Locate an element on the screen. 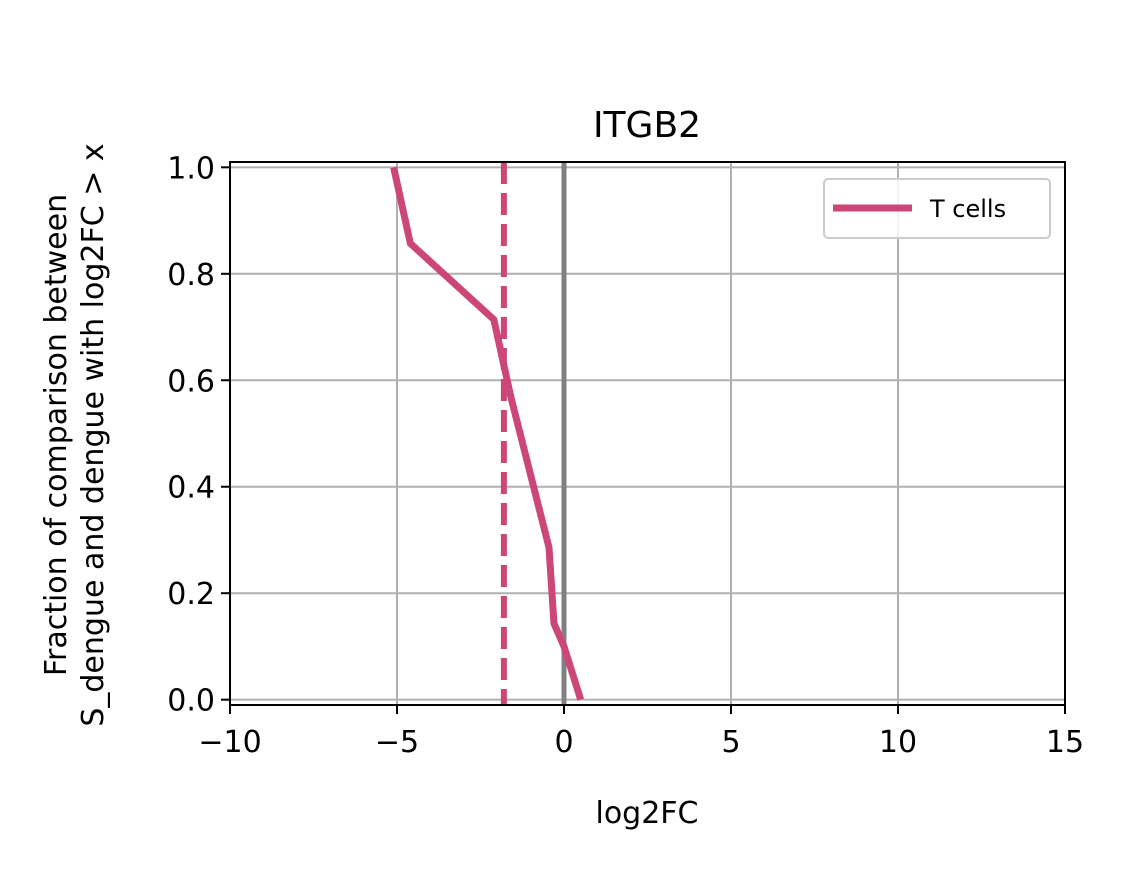  x-tick-label: −10 is located at coordinates (229, 742).